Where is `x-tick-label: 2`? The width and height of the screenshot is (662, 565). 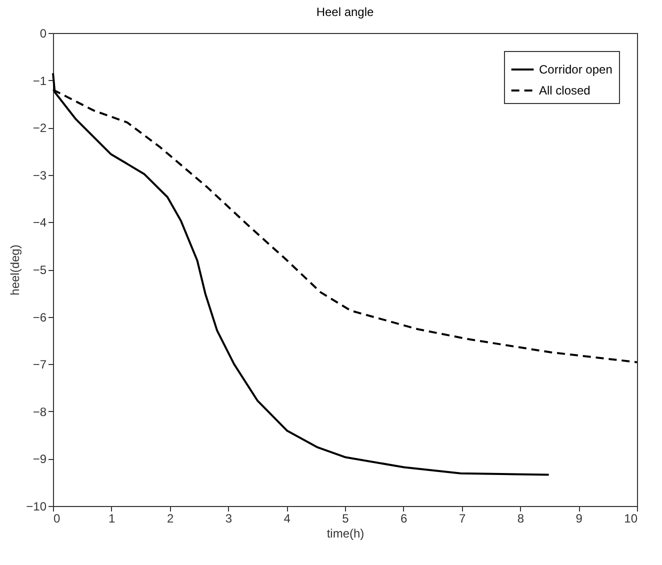
x-tick-label: 2 is located at coordinates (170, 519).